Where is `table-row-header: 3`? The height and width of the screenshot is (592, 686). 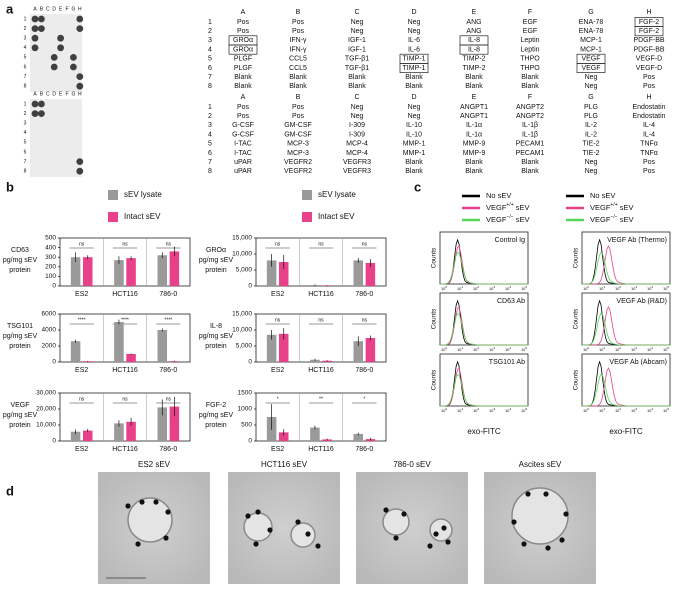 table-row-header: 3 is located at coordinates (210, 40).